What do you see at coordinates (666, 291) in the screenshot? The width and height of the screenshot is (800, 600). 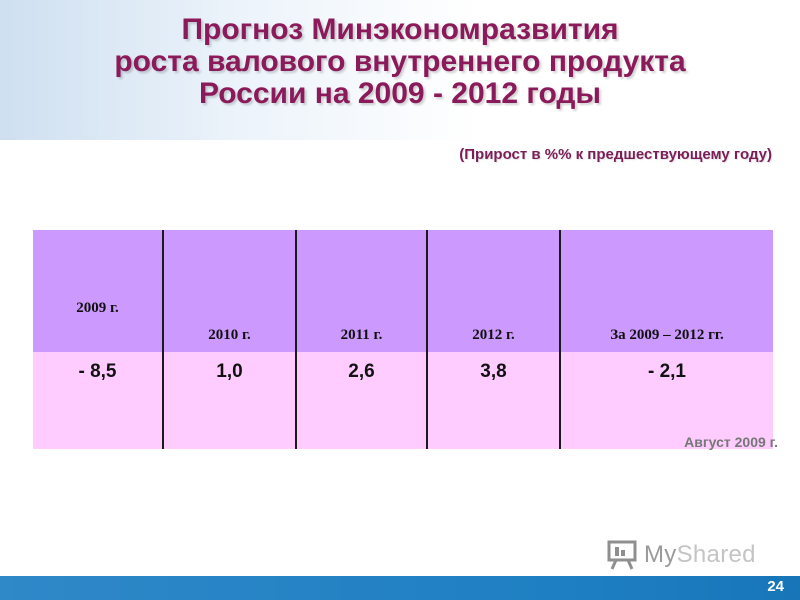 I see `header-cell: За 2009 – 2012 гг.` at bounding box center [666, 291].